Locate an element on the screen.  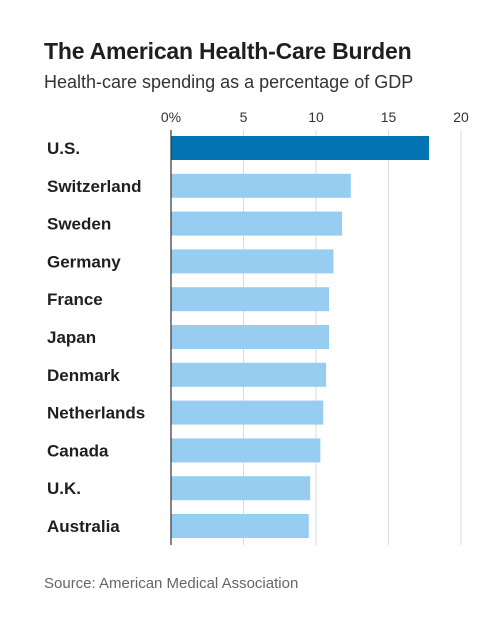
category-label: Sweden is located at coordinates (79, 224).